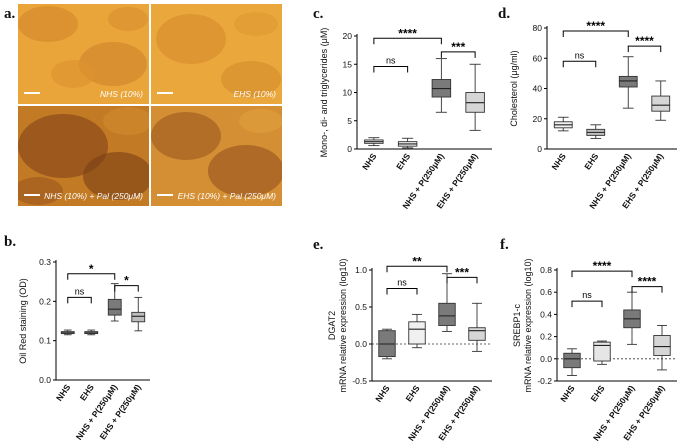  I want to click on micrograph-ehs-pal: EHS (10%) + Pal (250μM), so click(216, 156).